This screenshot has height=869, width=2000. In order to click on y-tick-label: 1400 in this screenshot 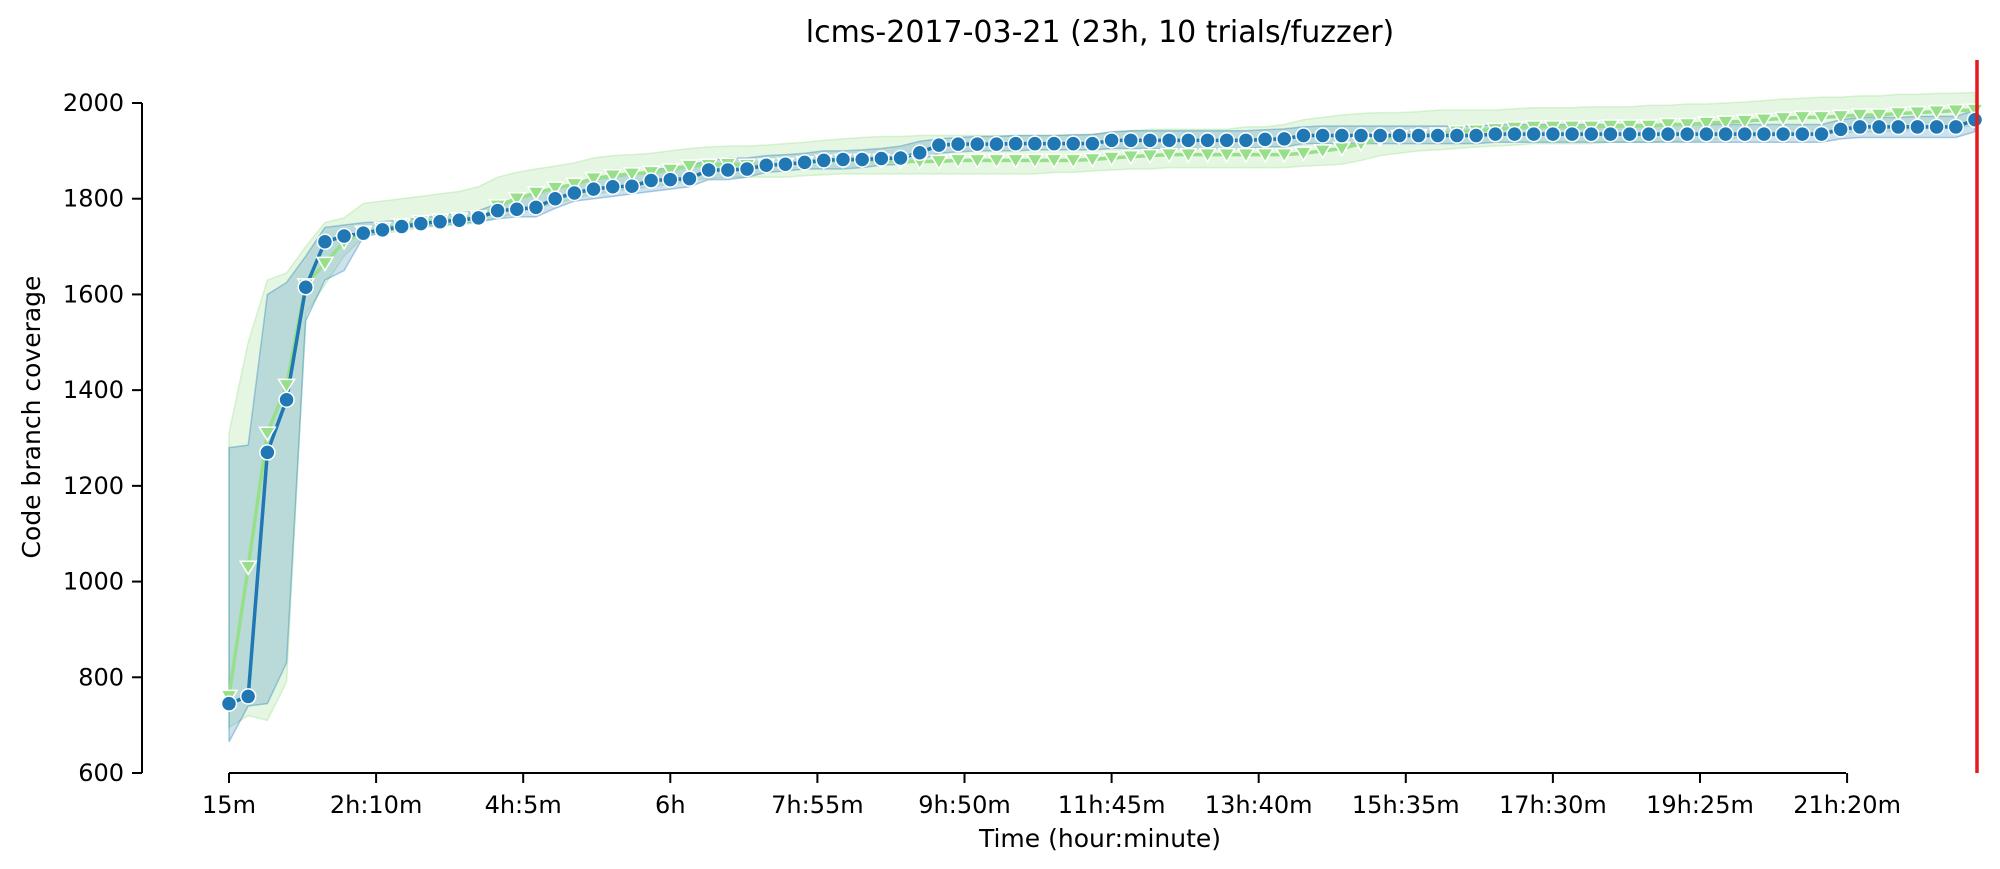, I will do `click(93, 390)`.